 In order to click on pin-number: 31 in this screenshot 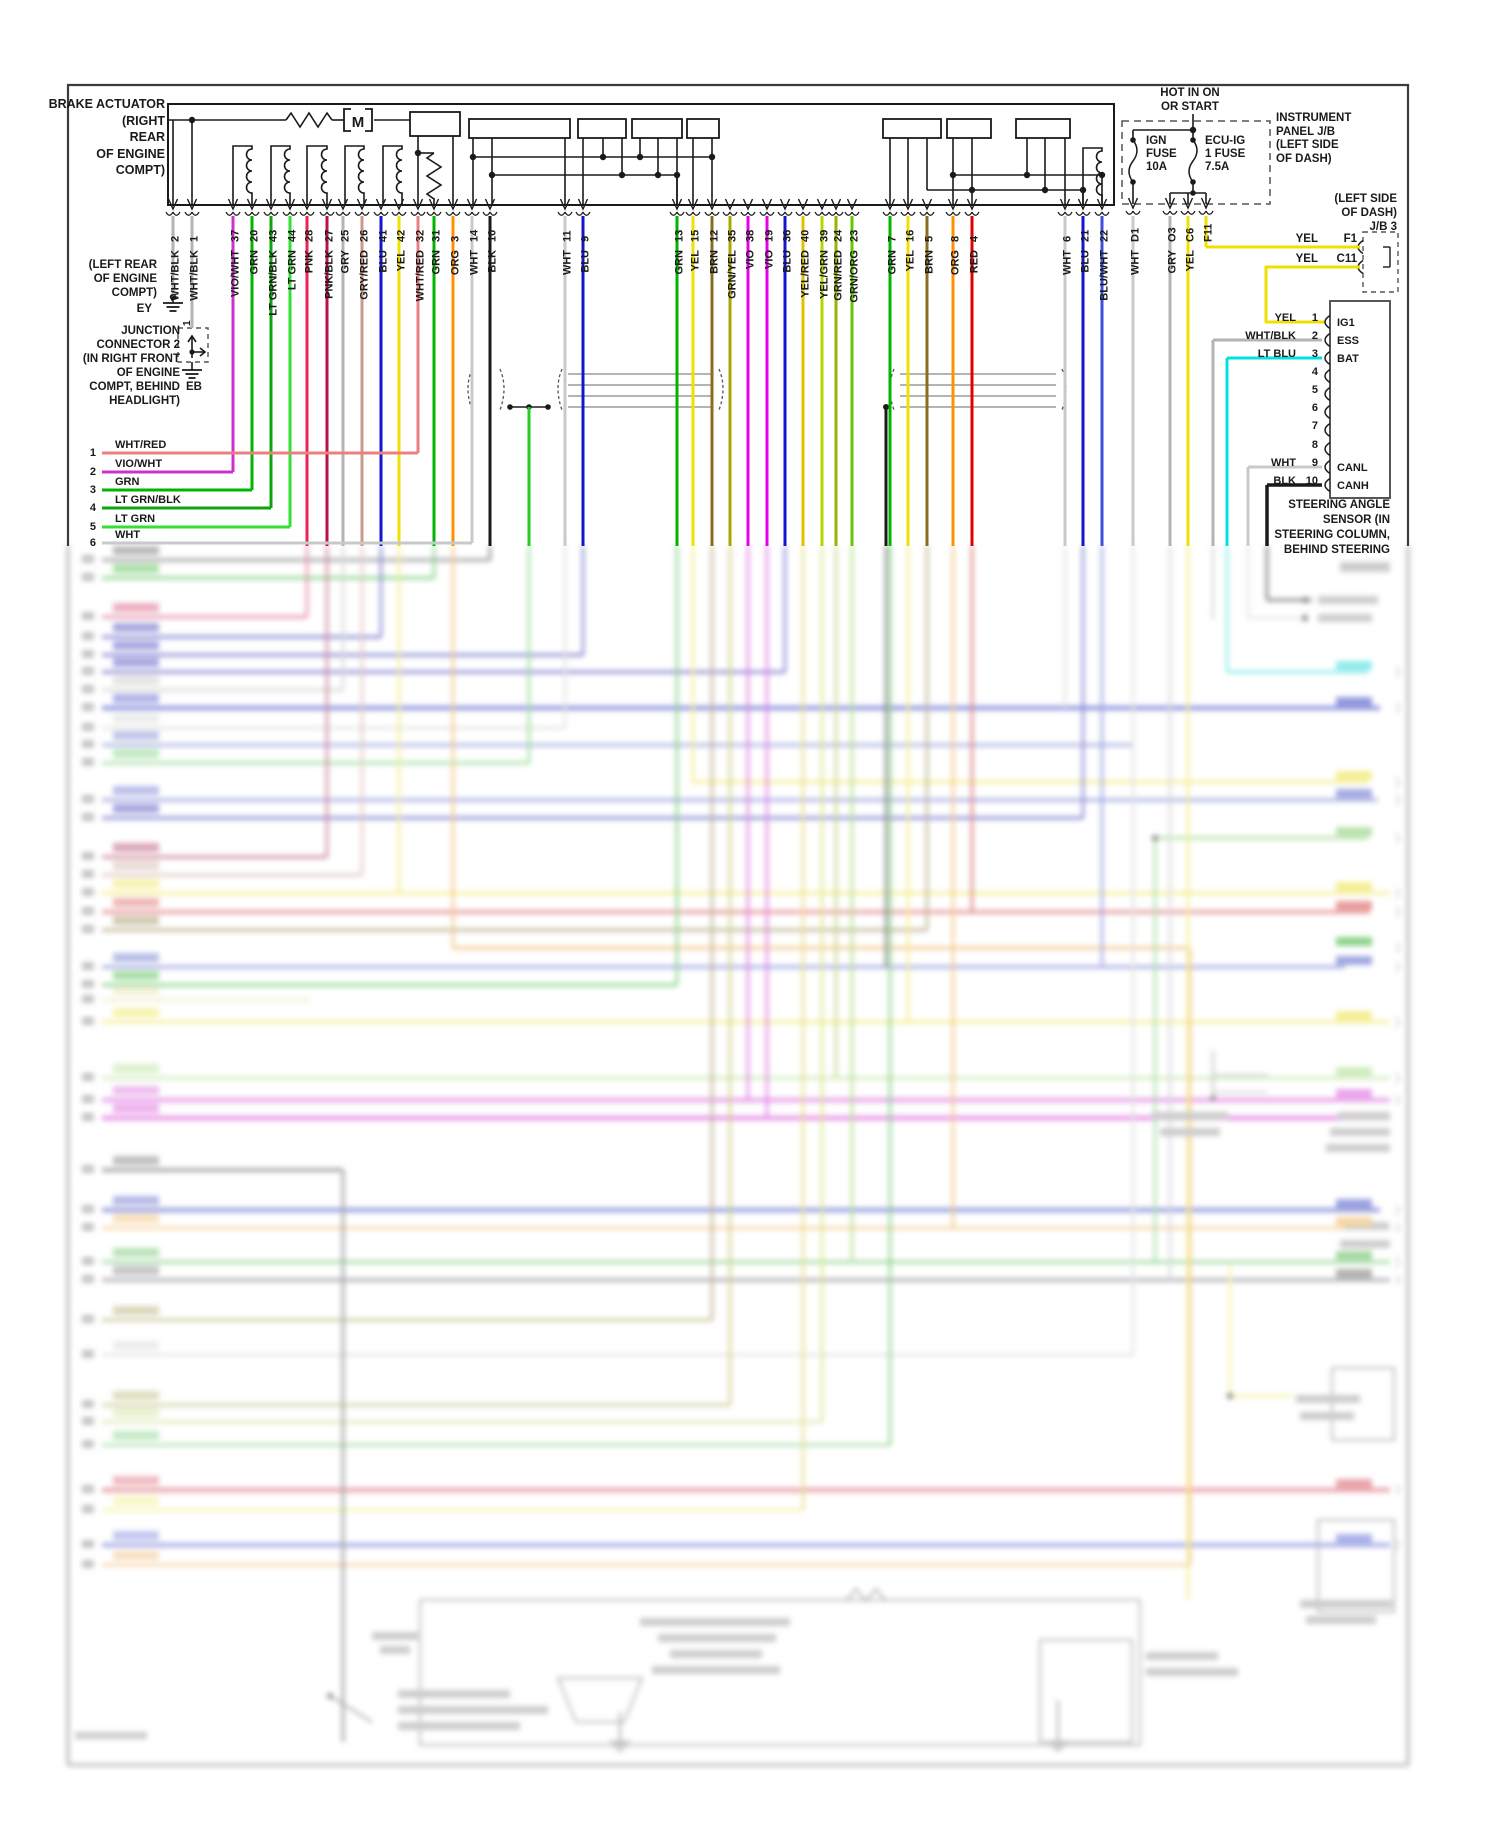, I will do `click(437, 236)`.